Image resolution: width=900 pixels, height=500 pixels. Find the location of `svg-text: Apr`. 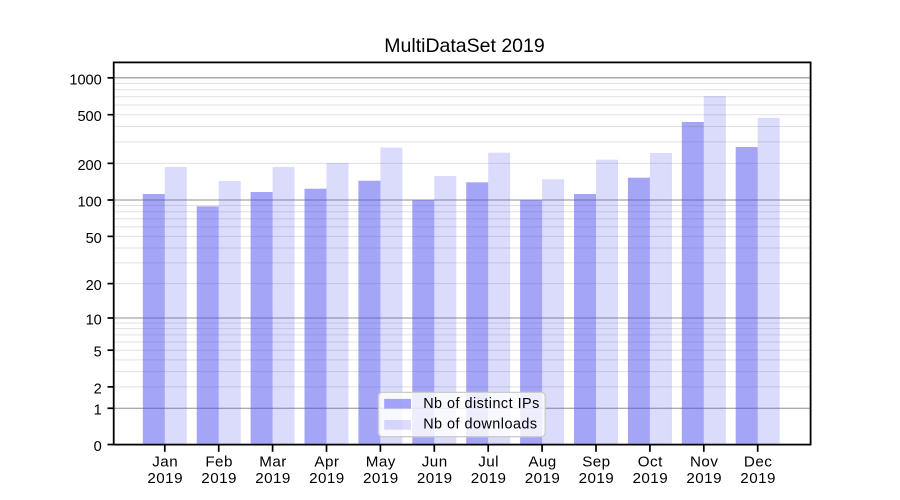

svg-text: Apr is located at coordinates (326, 462).